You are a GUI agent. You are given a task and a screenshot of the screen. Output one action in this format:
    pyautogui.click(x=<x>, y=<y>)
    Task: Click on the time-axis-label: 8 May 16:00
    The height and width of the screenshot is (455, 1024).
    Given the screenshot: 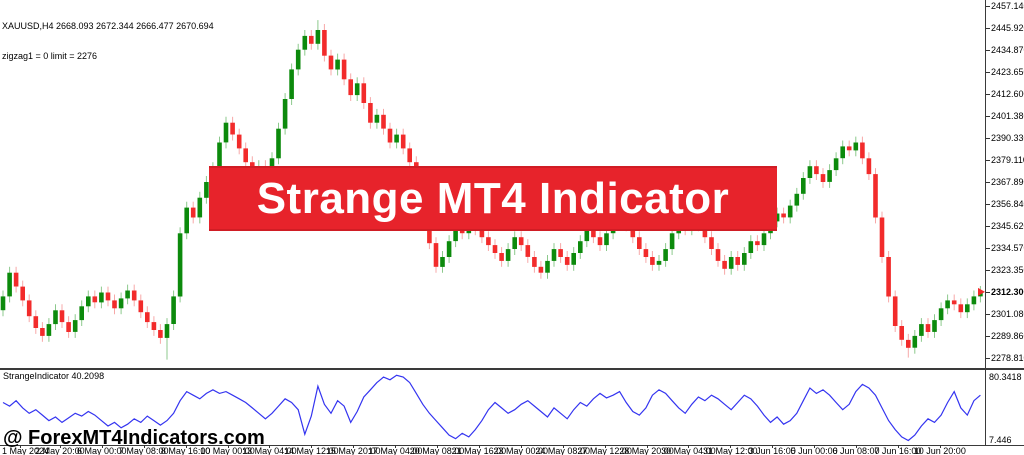 What is the action you would take?
    pyautogui.click(x=185, y=450)
    